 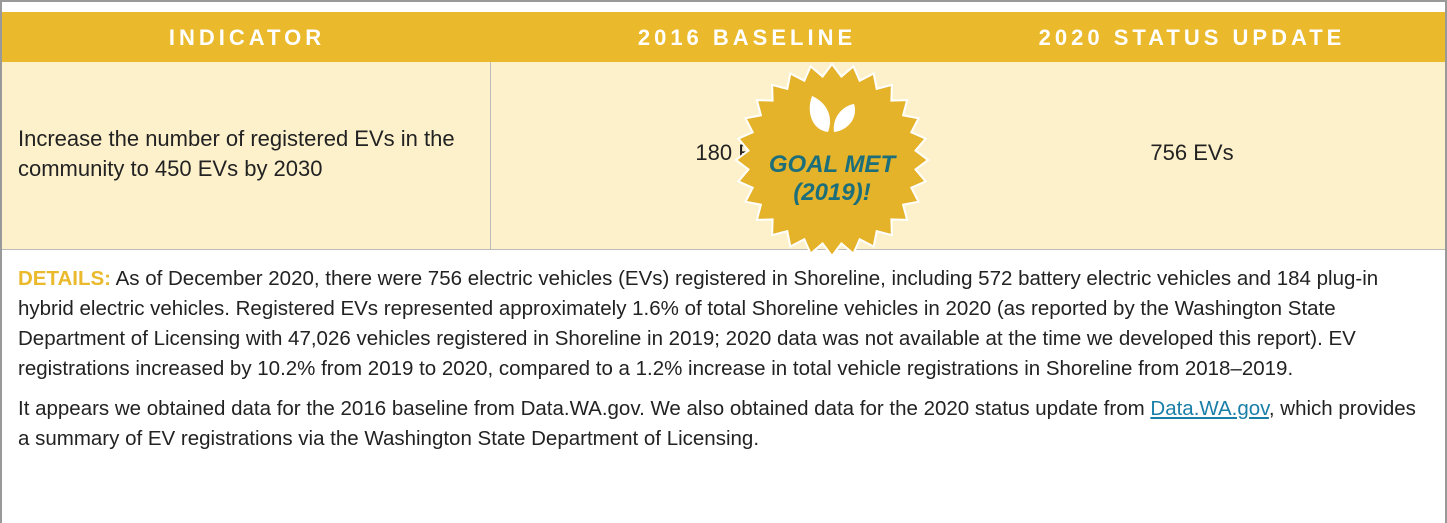 What do you see at coordinates (747, 37) in the screenshot?
I see `column-header: 2016 BASELINE` at bounding box center [747, 37].